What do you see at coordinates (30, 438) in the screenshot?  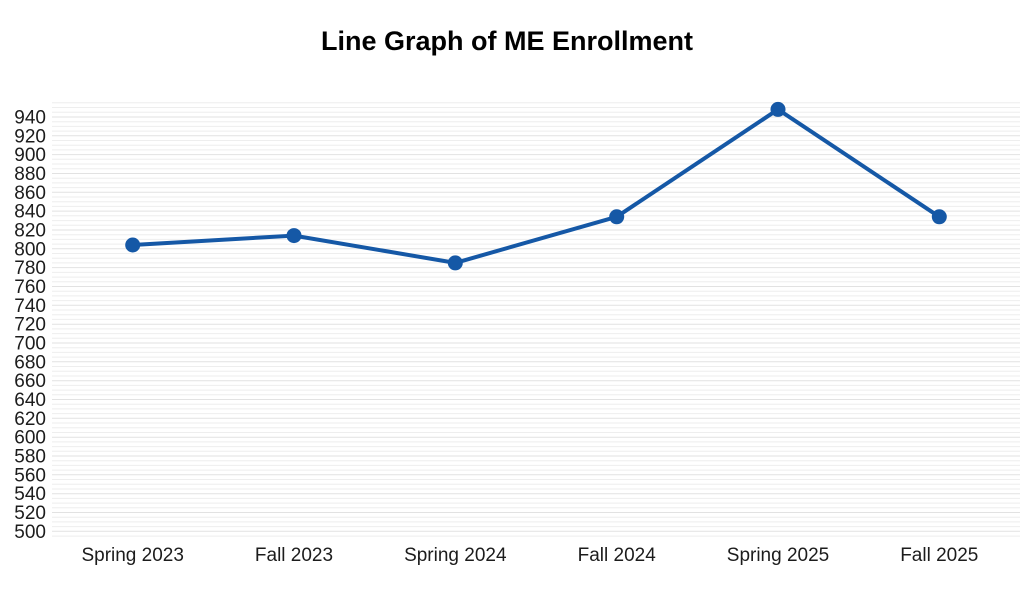 I see `y-tick-label: 600` at bounding box center [30, 438].